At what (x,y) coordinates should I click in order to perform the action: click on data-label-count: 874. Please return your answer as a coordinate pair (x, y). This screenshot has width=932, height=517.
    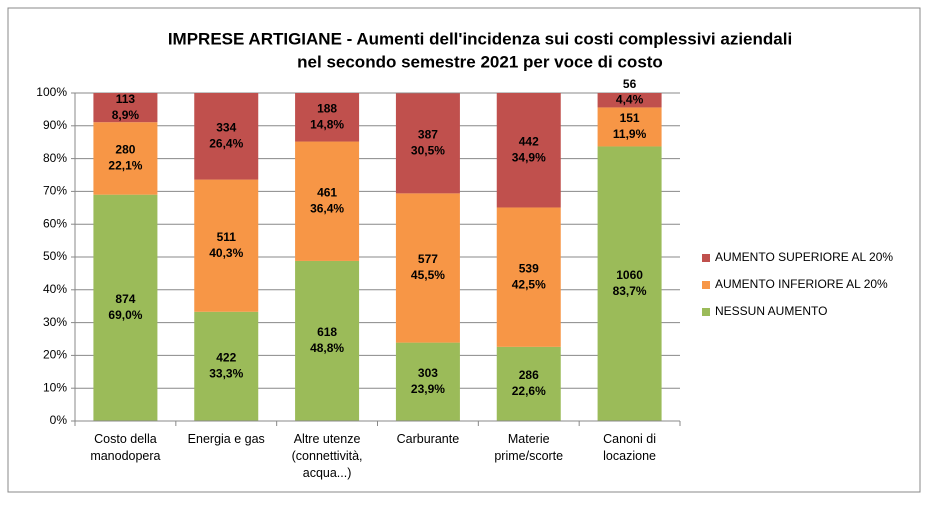
    Looking at the image, I should click on (125, 299).